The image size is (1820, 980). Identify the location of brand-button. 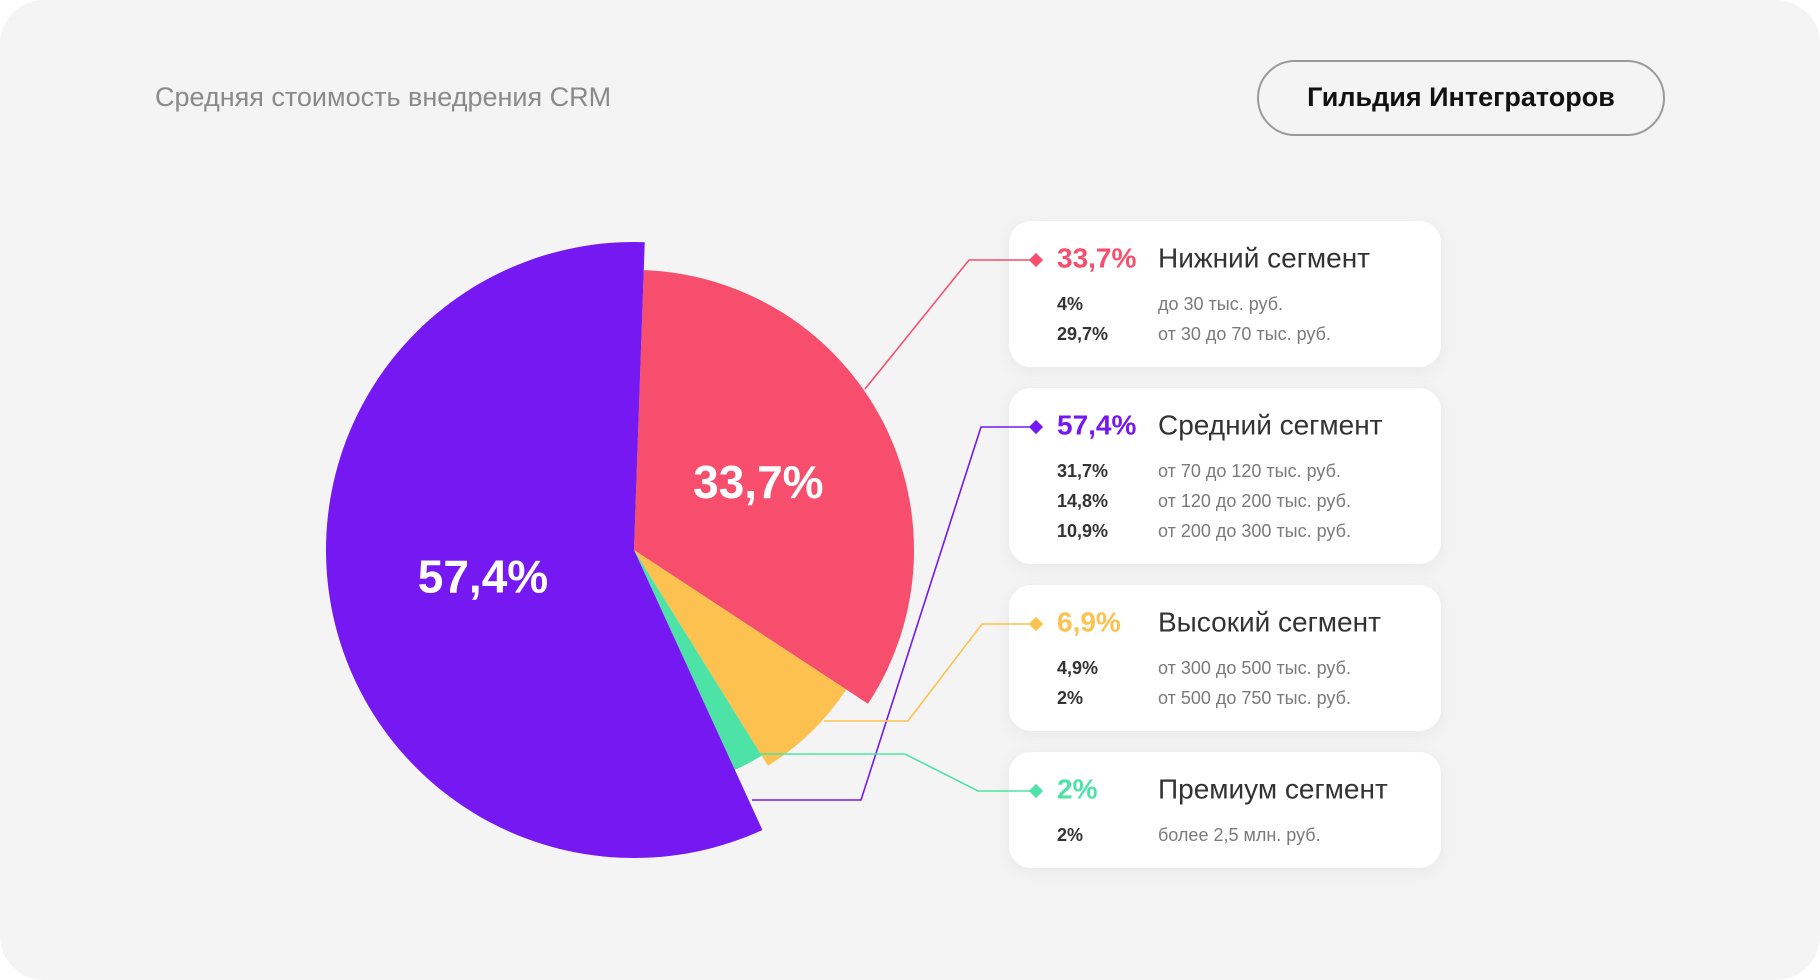
(1461, 98).